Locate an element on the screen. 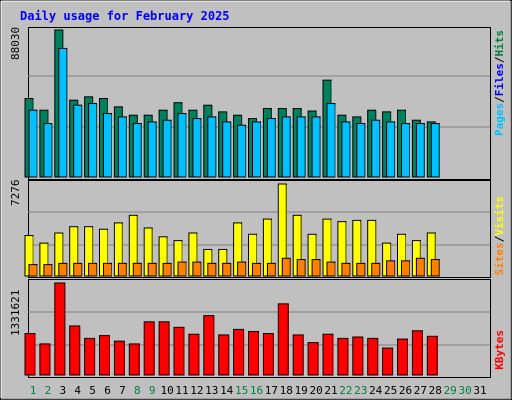  day-label-25: 25 is located at coordinates (390, 390).